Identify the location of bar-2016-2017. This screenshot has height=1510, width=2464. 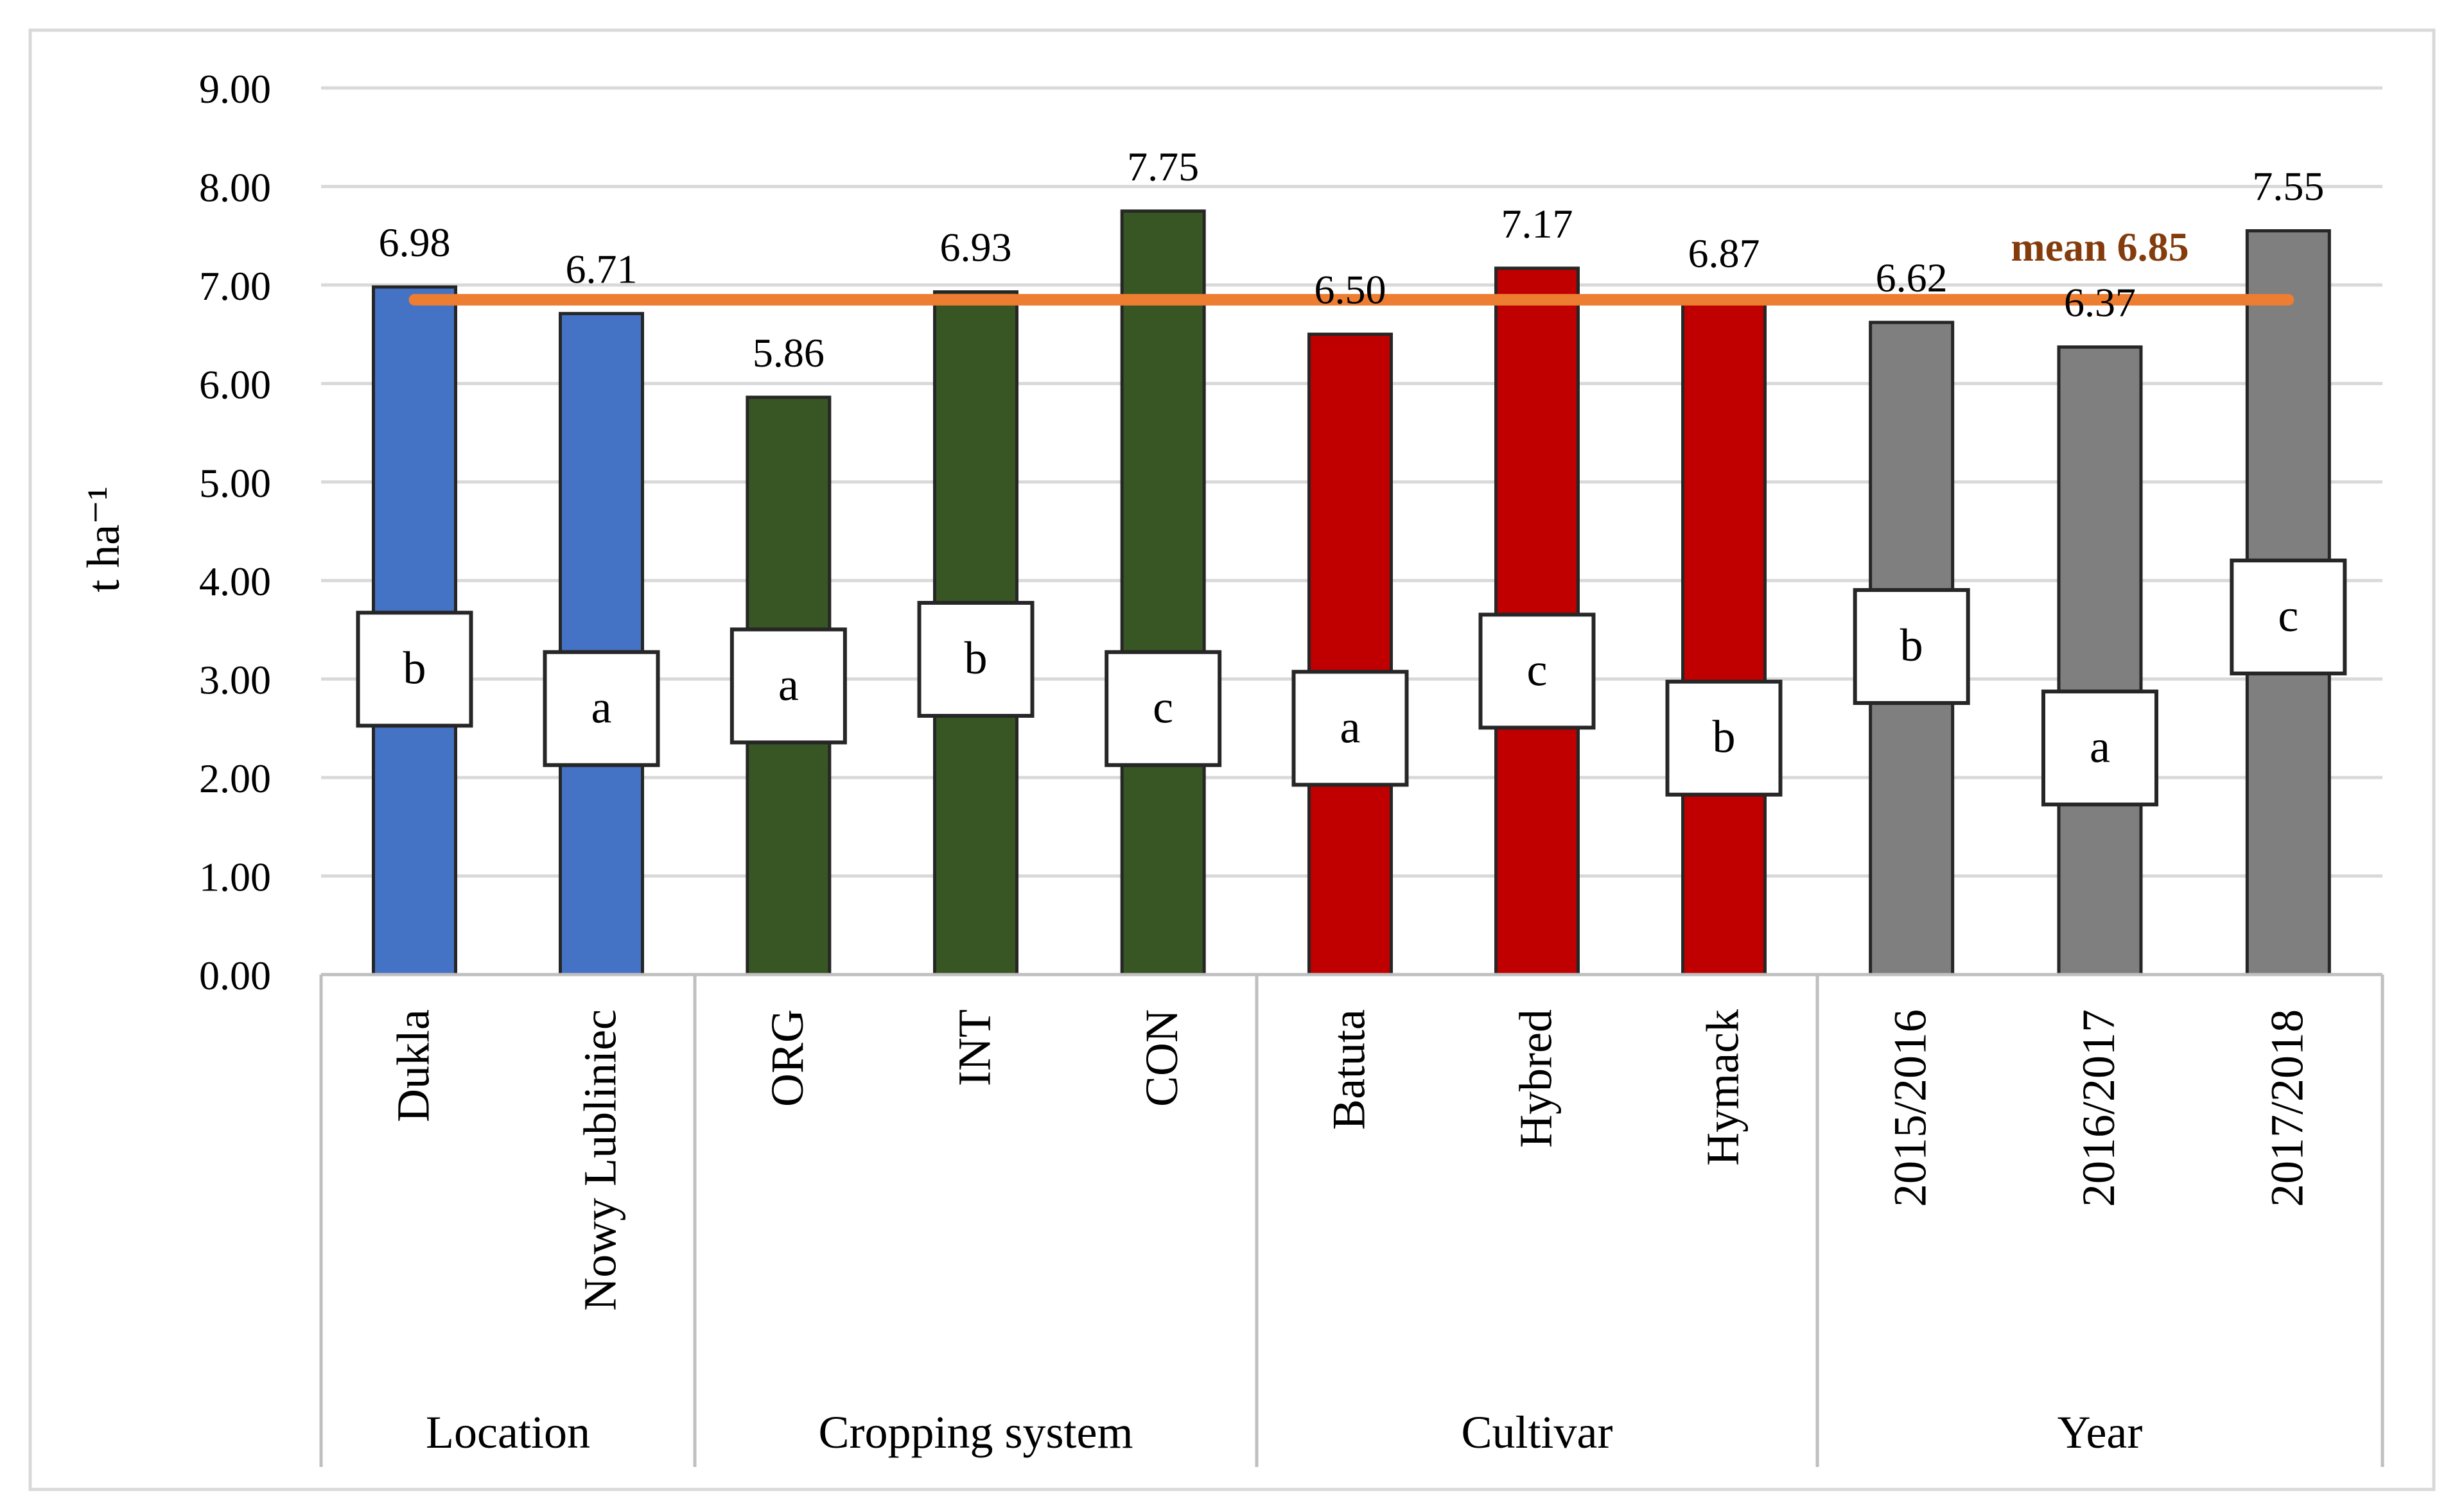
(2100, 660).